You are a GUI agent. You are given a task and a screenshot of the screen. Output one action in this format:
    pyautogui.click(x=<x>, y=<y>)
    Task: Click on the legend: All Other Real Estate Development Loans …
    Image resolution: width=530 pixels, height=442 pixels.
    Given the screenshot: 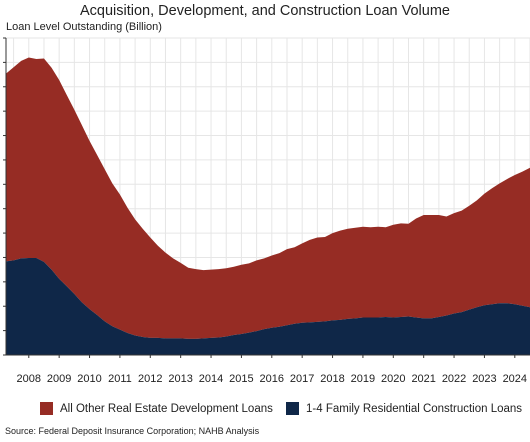 What is the action you would take?
    pyautogui.click(x=265, y=411)
    